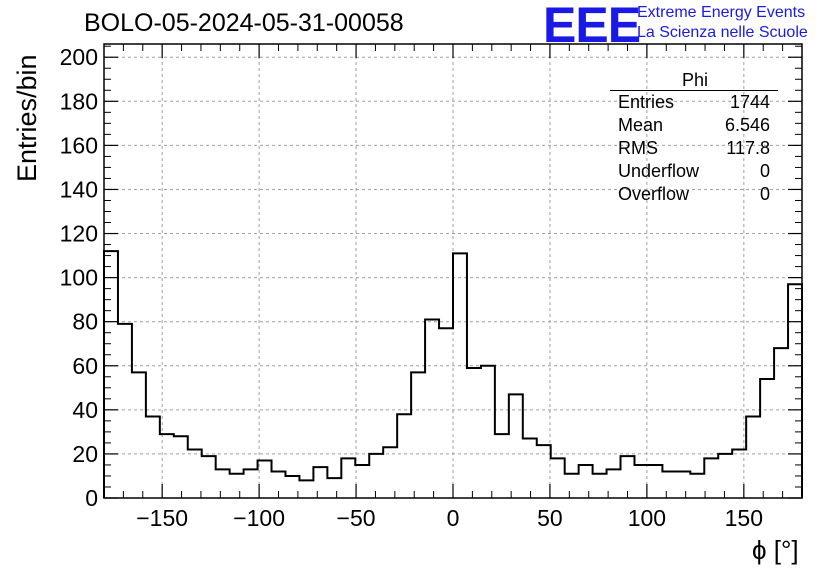  What do you see at coordinates (695, 125) in the screenshot?
I see `stats-row: Mean 6.546` at bounding box center [695, 125].